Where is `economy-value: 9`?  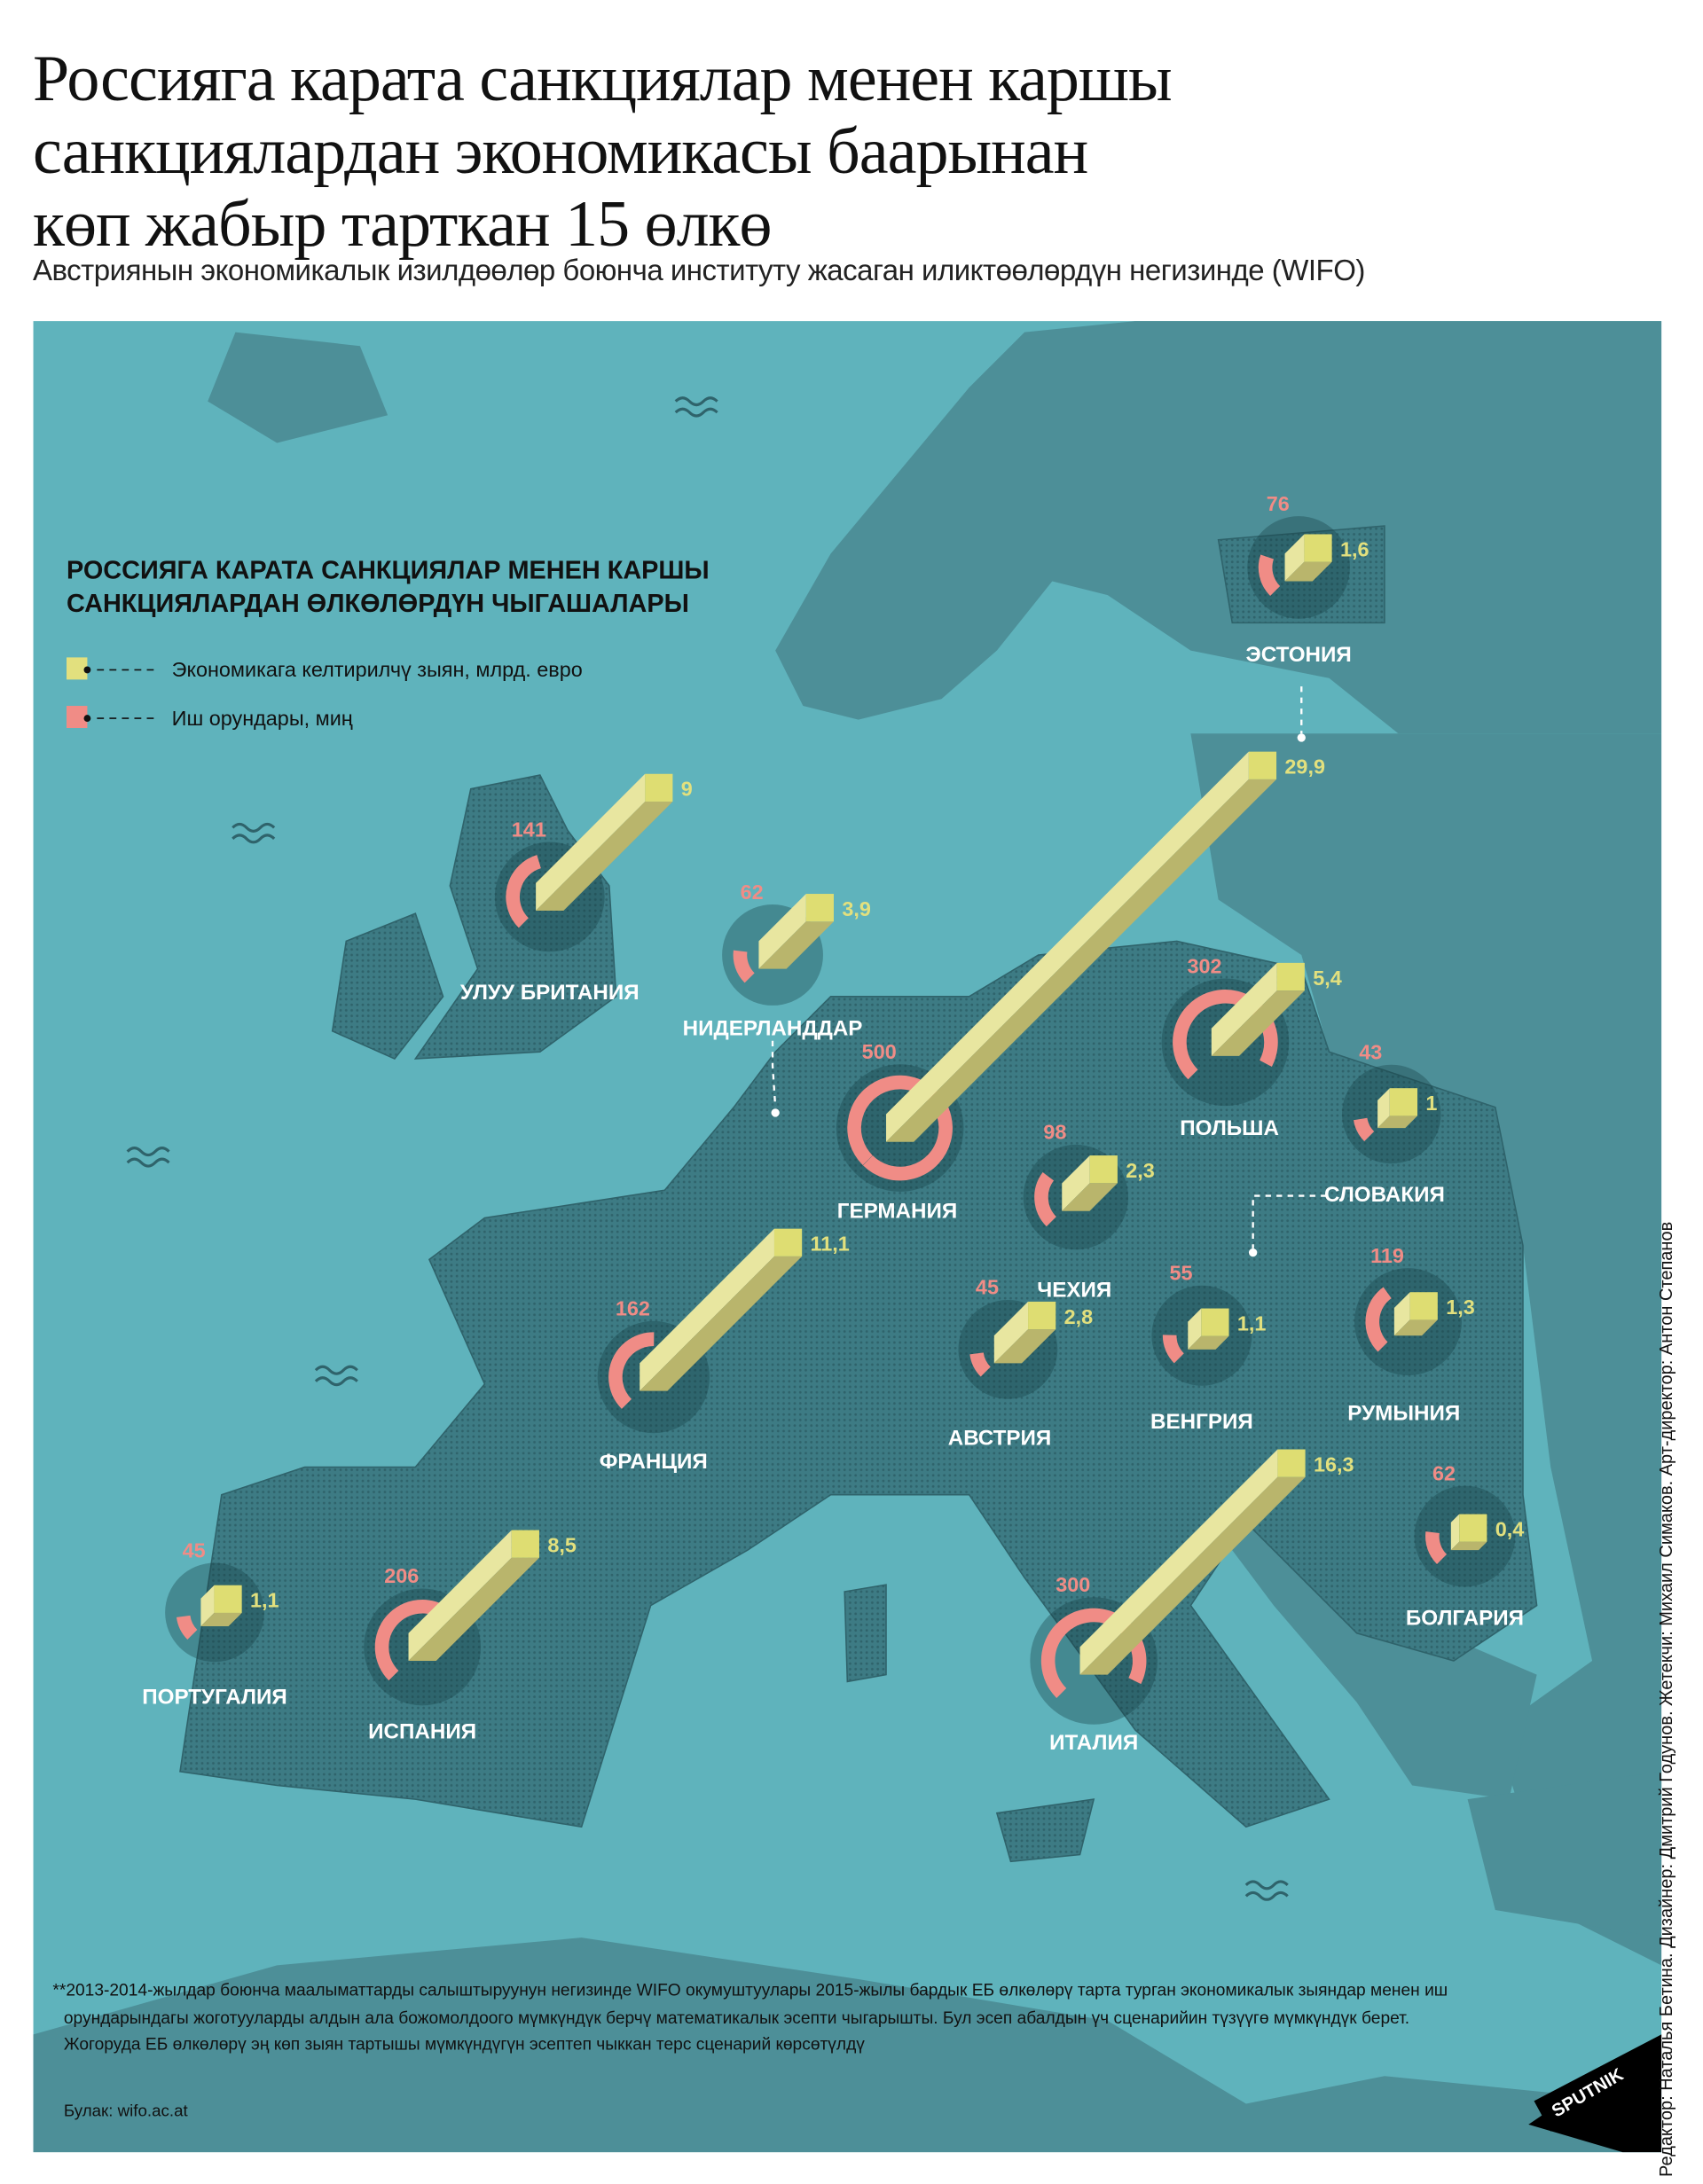
economy-value: 9 is located at coordinates (687, 789).